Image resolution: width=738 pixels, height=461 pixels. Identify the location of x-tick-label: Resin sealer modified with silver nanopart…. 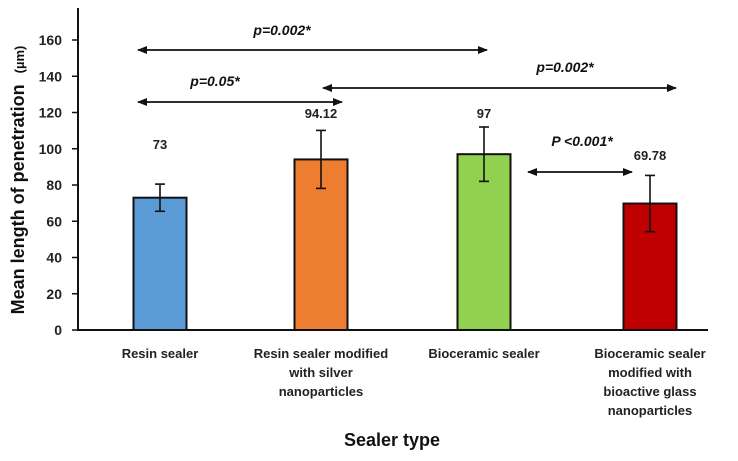
(321, 372).